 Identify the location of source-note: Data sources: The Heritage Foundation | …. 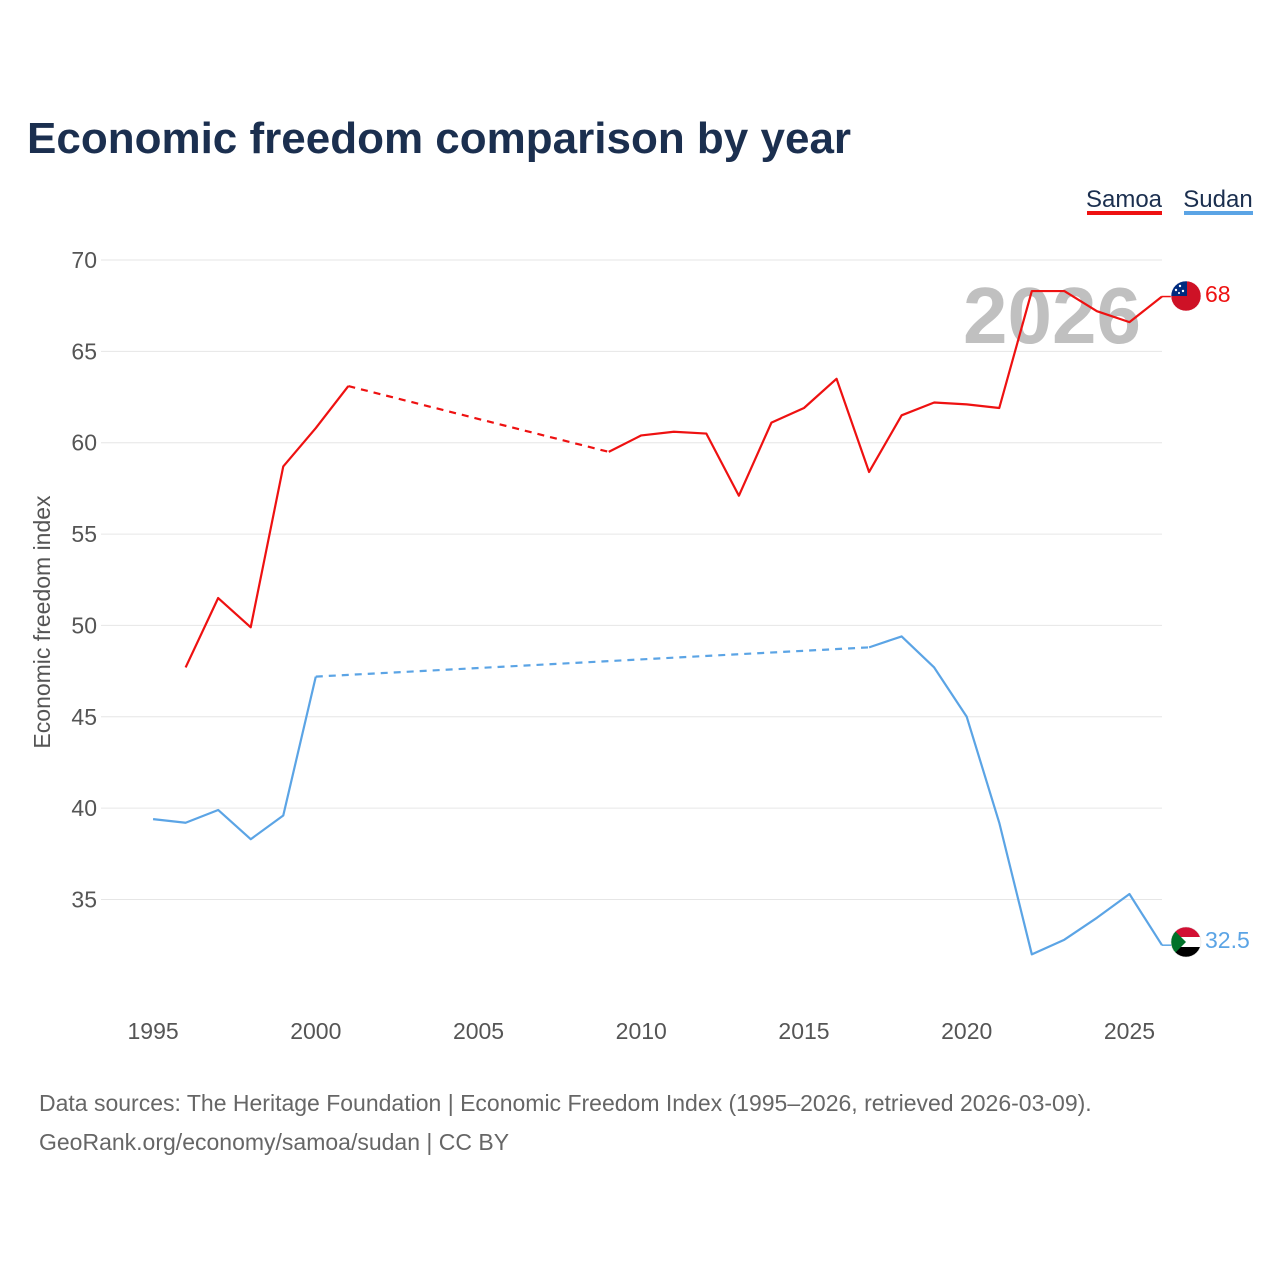
(565, 1103).